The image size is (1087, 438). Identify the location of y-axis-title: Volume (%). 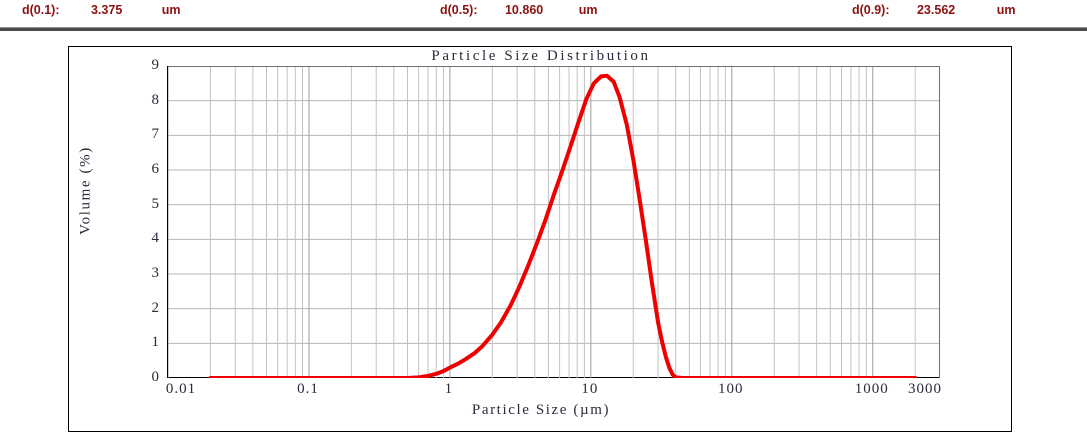
(85, 190).